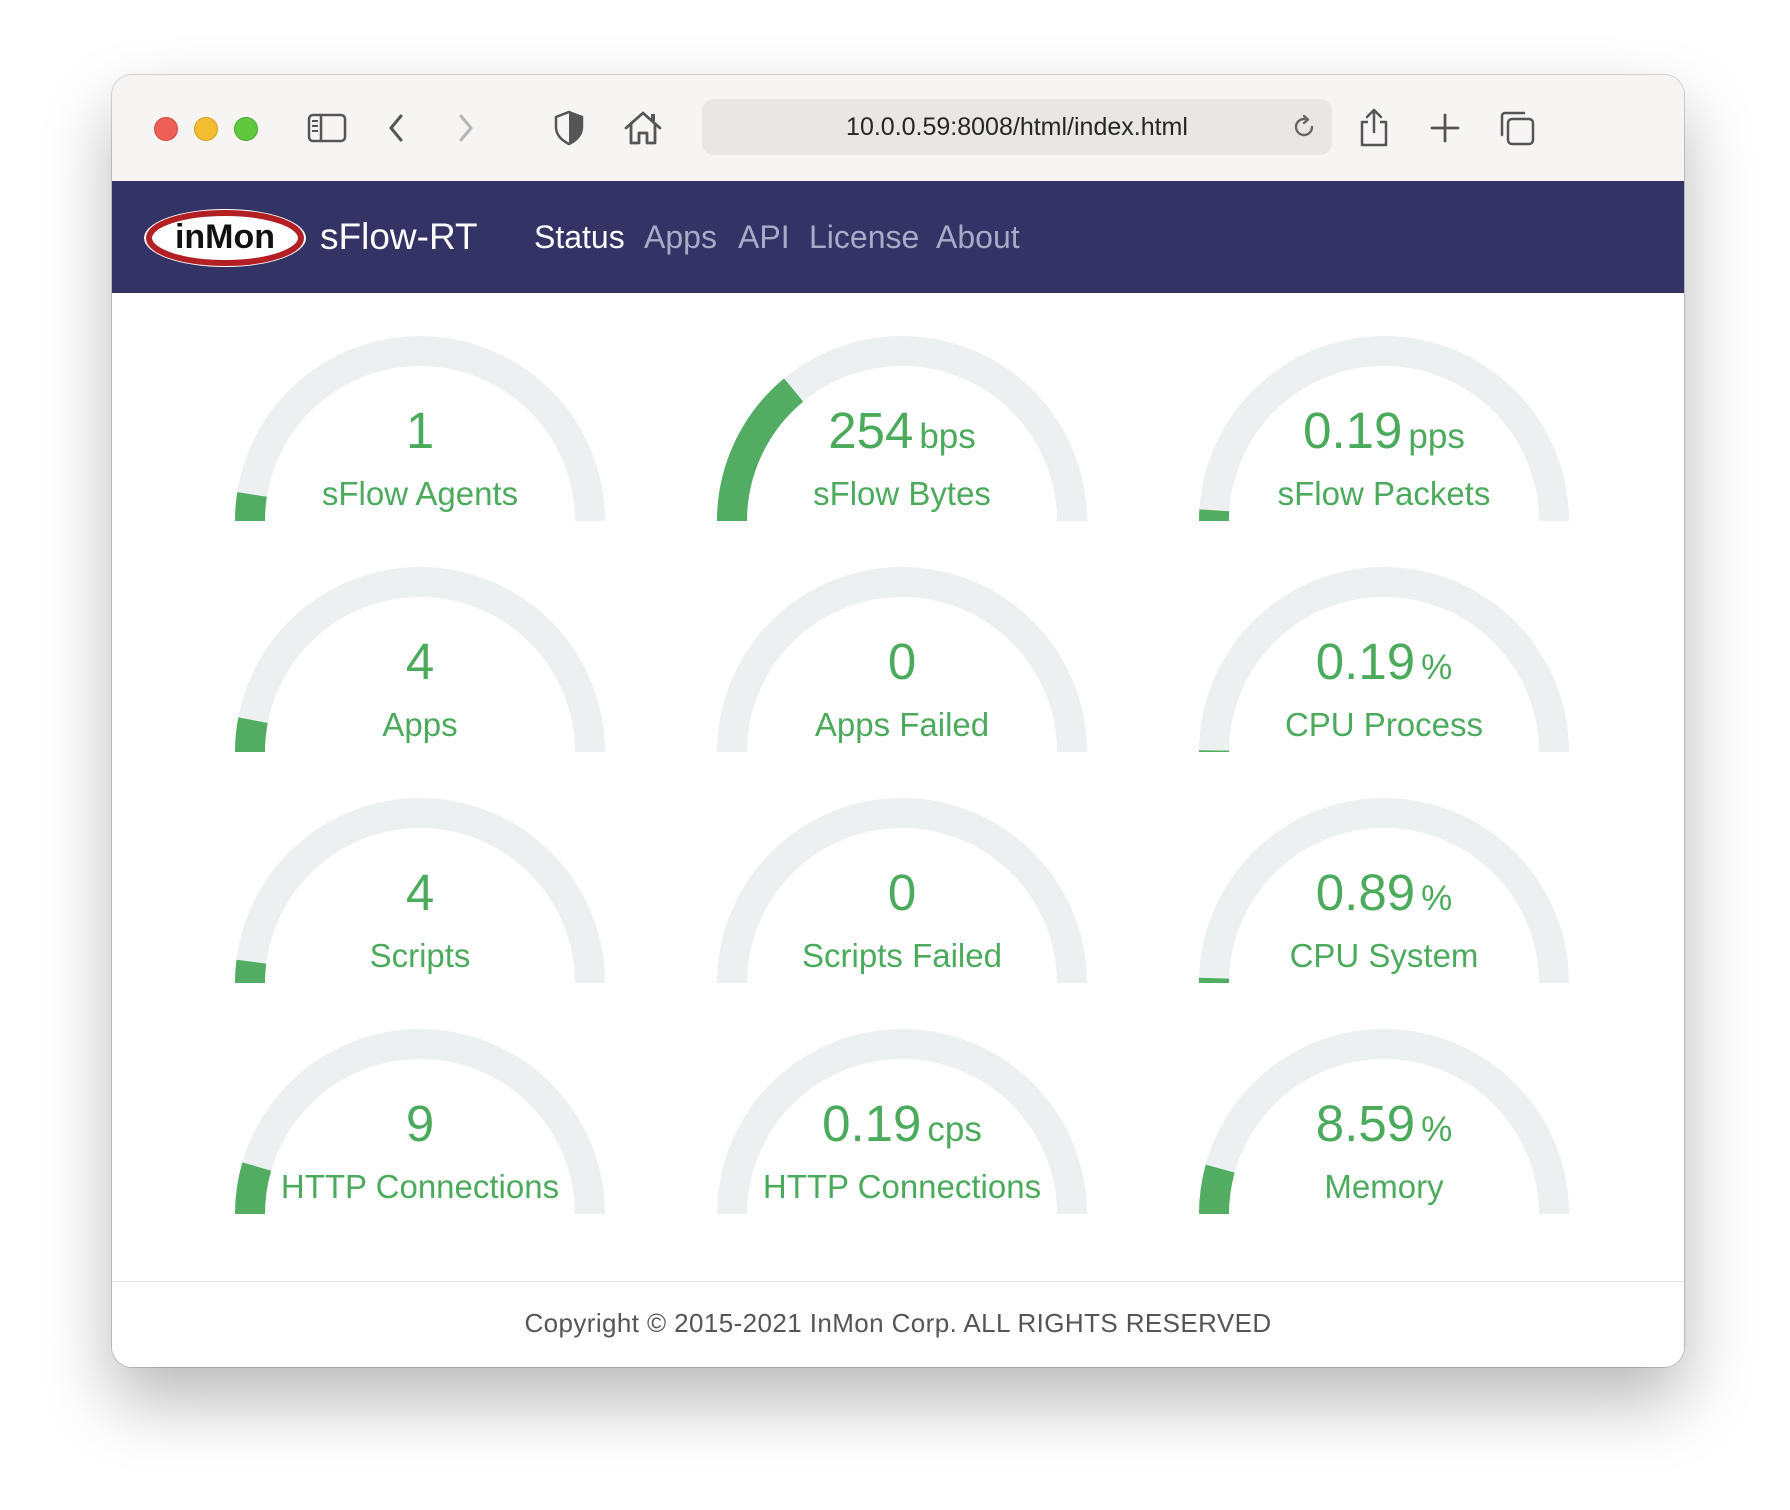 This screenshot has height=1510, width=1790. I want to click on gauge-sflow-packets: 0.19 pps sFlow Packets, so click(1384, 435).